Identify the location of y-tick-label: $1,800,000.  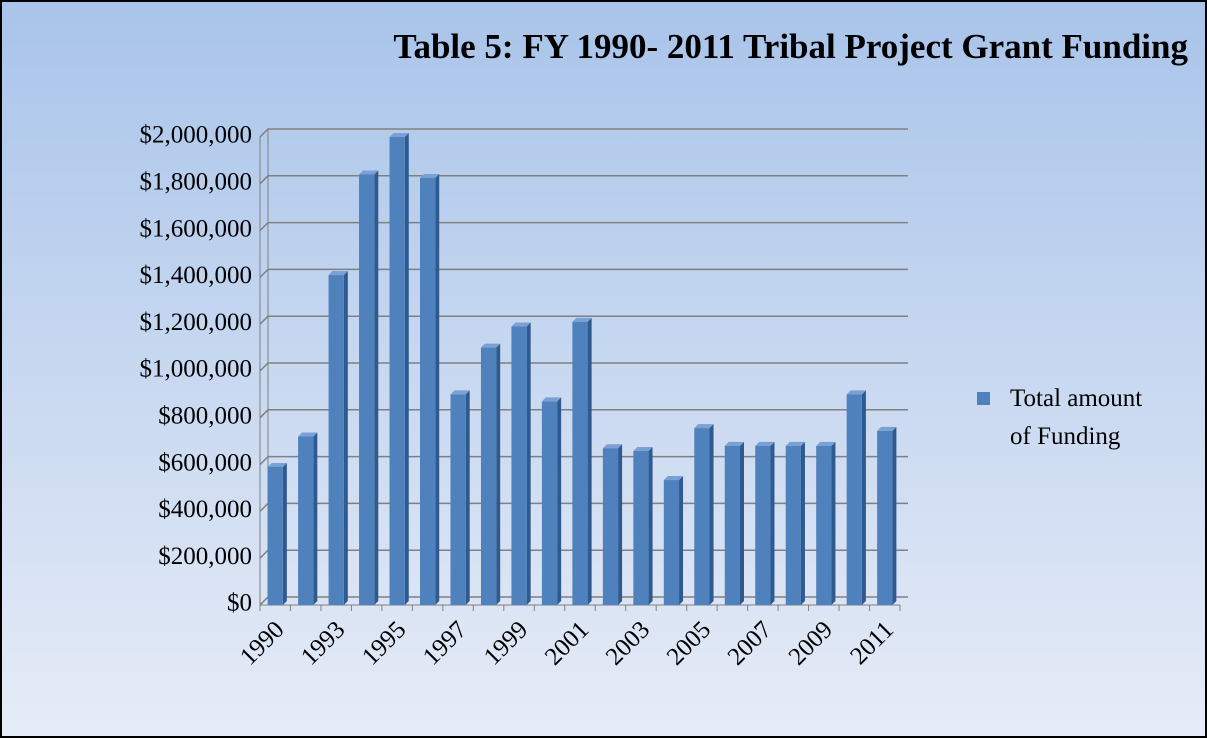
(196, 182).